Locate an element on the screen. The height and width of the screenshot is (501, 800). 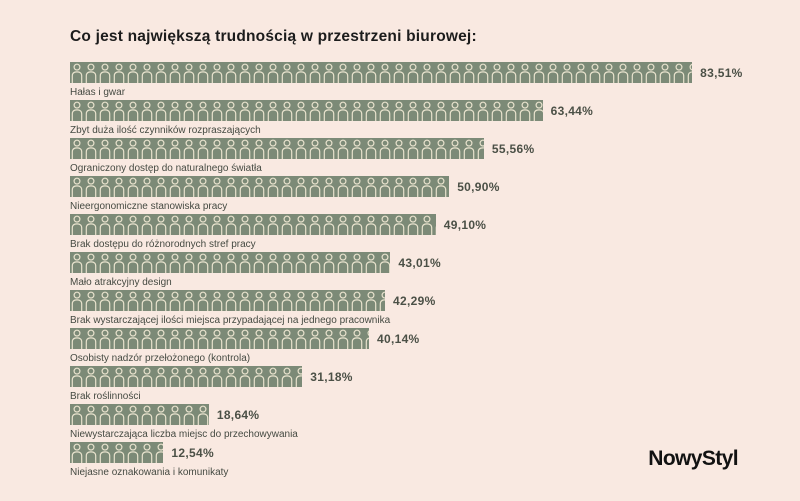
category-label: Osobisty nadzór przełożonego (kontrola) is located at coordinates (160, 358).